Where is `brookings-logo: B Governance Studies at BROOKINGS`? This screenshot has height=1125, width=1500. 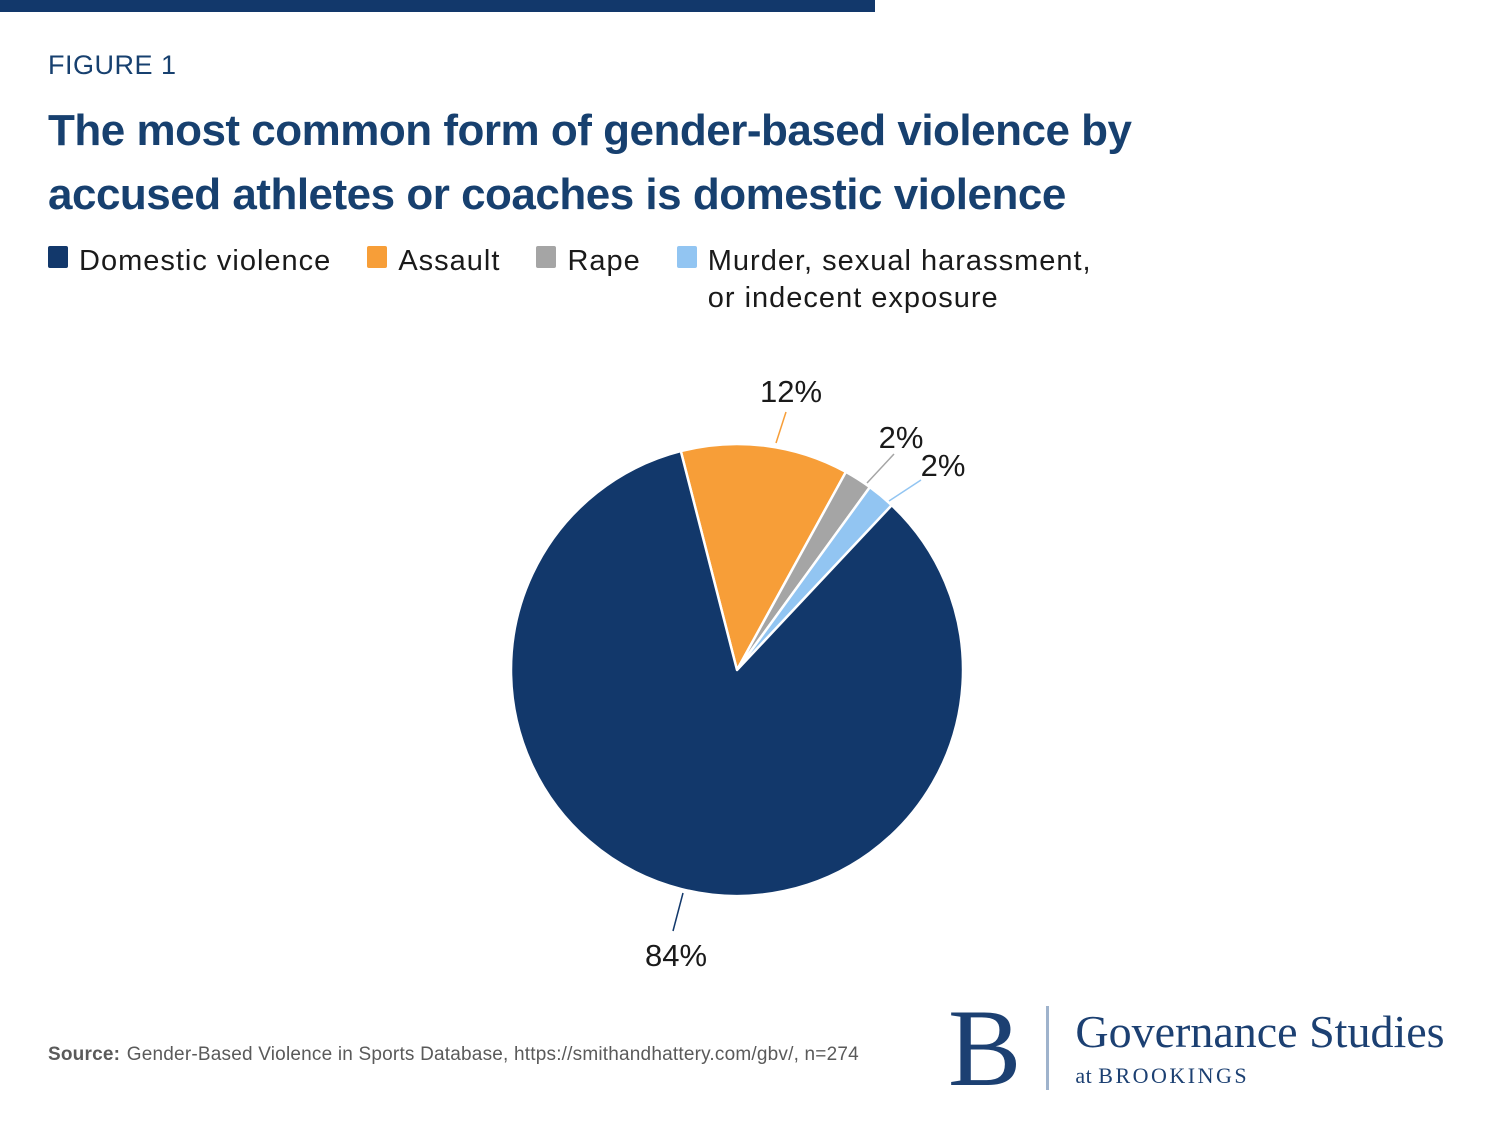 brookings-logo: B Governance Studies at BROOKINGS is located at coordinates (1196, 1048).